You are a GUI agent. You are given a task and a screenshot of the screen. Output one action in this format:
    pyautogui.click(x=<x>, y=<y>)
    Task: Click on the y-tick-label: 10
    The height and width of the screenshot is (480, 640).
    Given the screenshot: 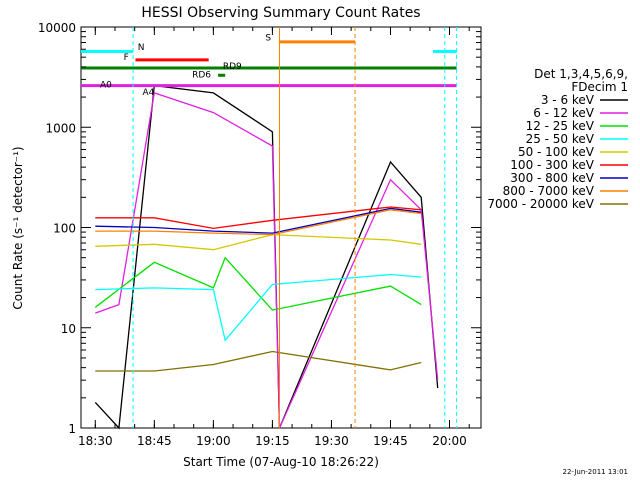 What is the action you would take?
    pyautogui.click(x=68, y=329)
    